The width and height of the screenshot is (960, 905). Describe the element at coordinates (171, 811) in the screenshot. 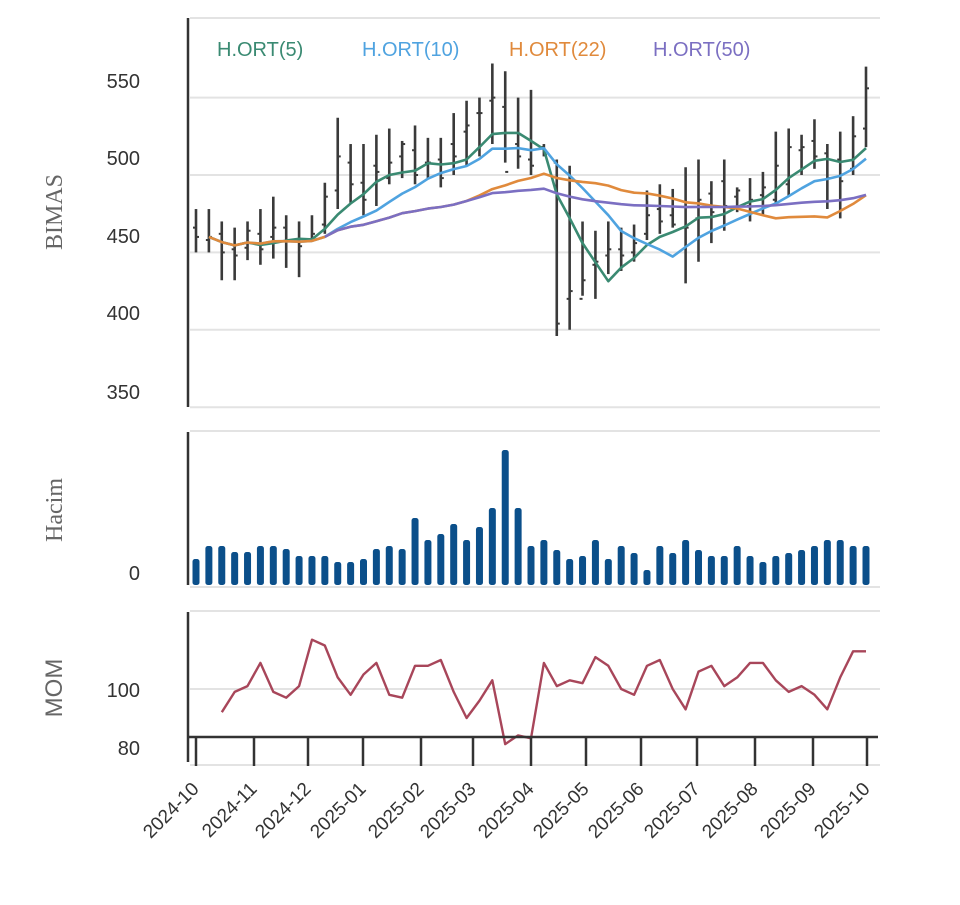

I see `x-tick-label: 2024-10` at that location.